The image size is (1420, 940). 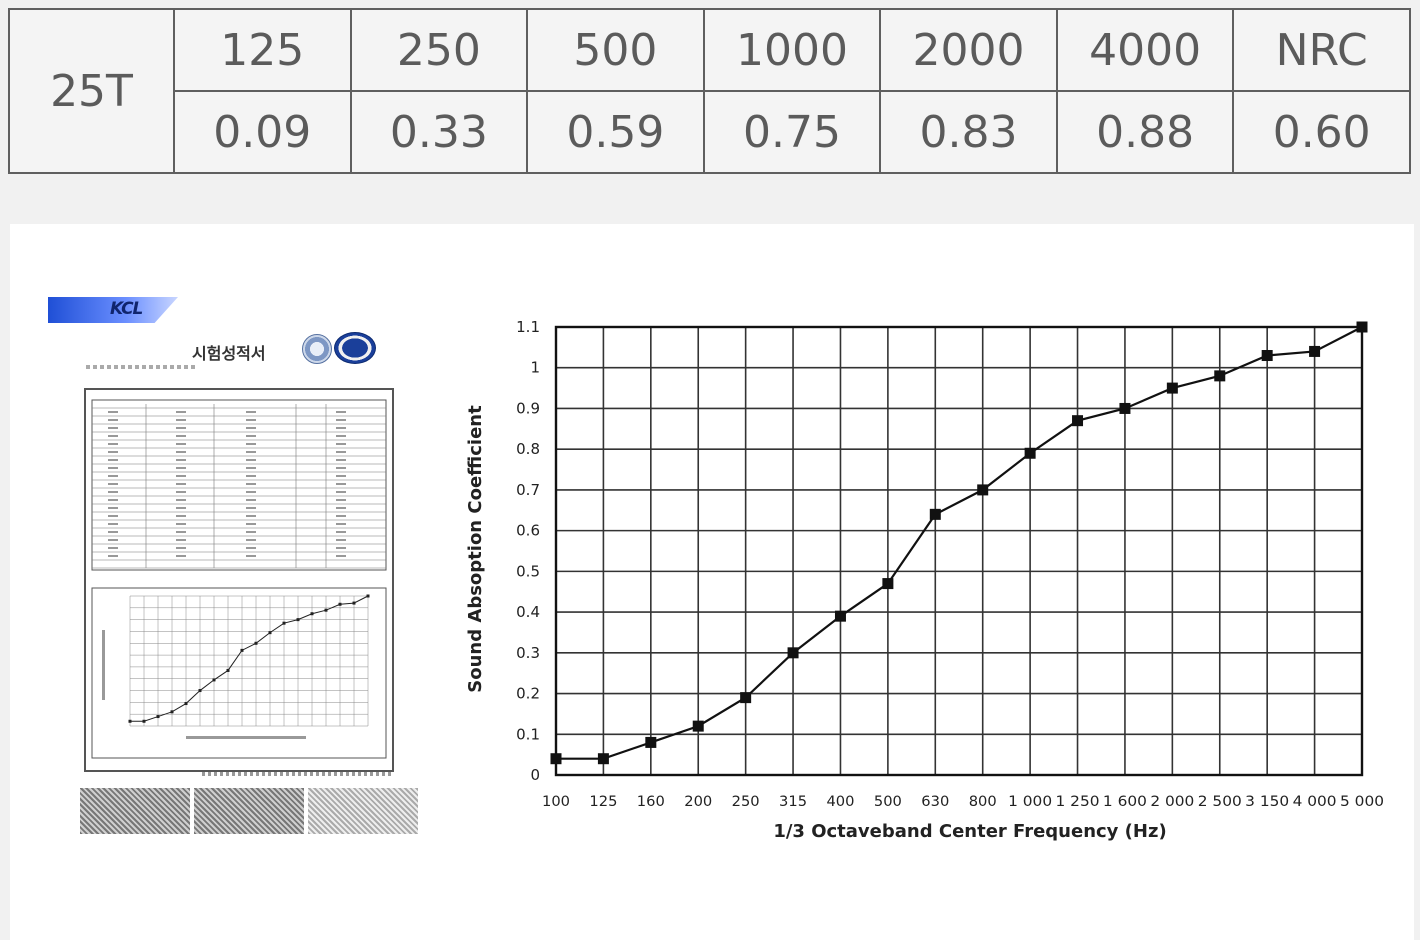 I want to click on report-page, so click(x=239, y=580).